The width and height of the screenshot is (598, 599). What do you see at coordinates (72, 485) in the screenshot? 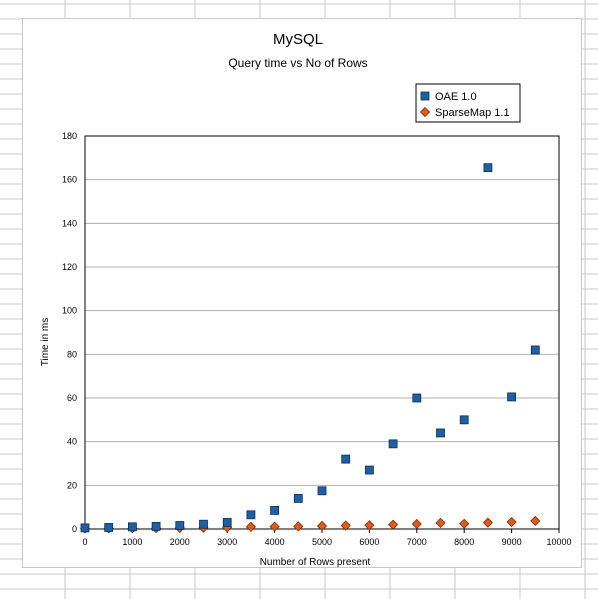
I see `y-tick-label: 20` at bounding box center [72, 485].